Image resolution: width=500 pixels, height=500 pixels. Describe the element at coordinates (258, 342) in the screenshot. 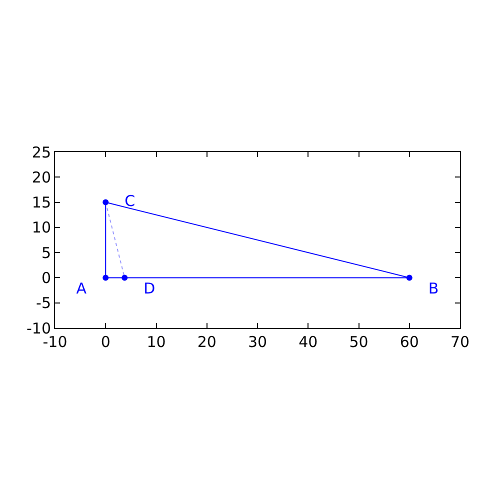

I see `x-tick-label: 30` at that location.